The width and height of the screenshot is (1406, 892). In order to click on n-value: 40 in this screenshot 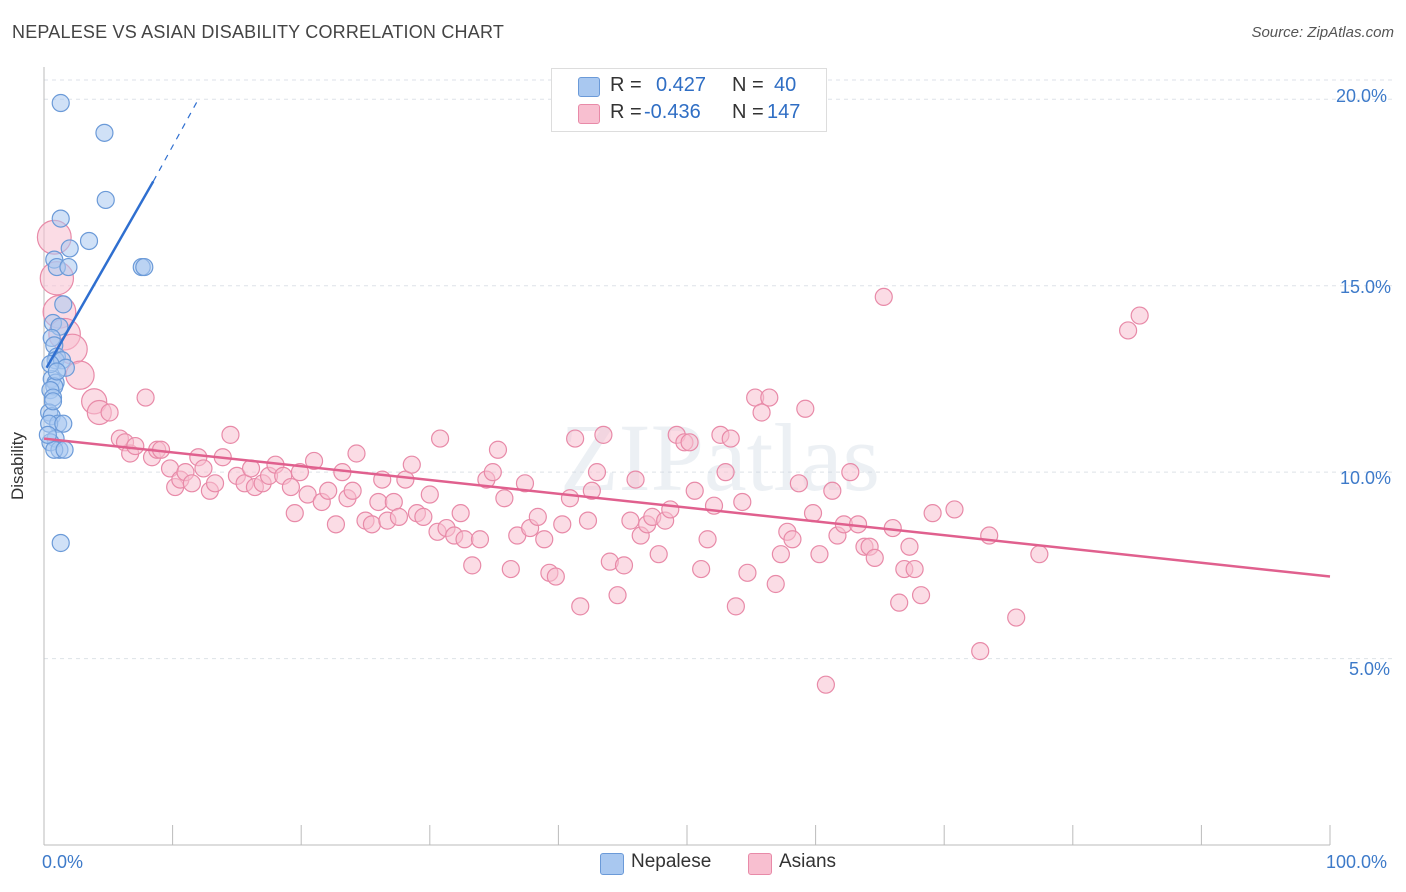, I will do `click(785, 85)`.